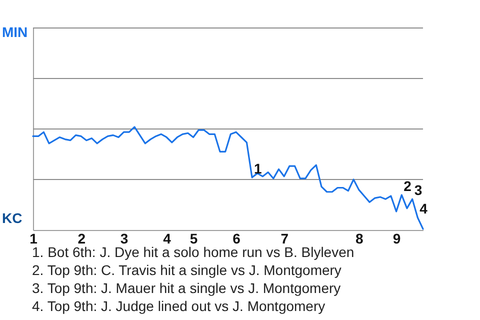  Describe the element at coordinates (194, 238) in the screenshot. I see `x-tick-label: 5` at that location.